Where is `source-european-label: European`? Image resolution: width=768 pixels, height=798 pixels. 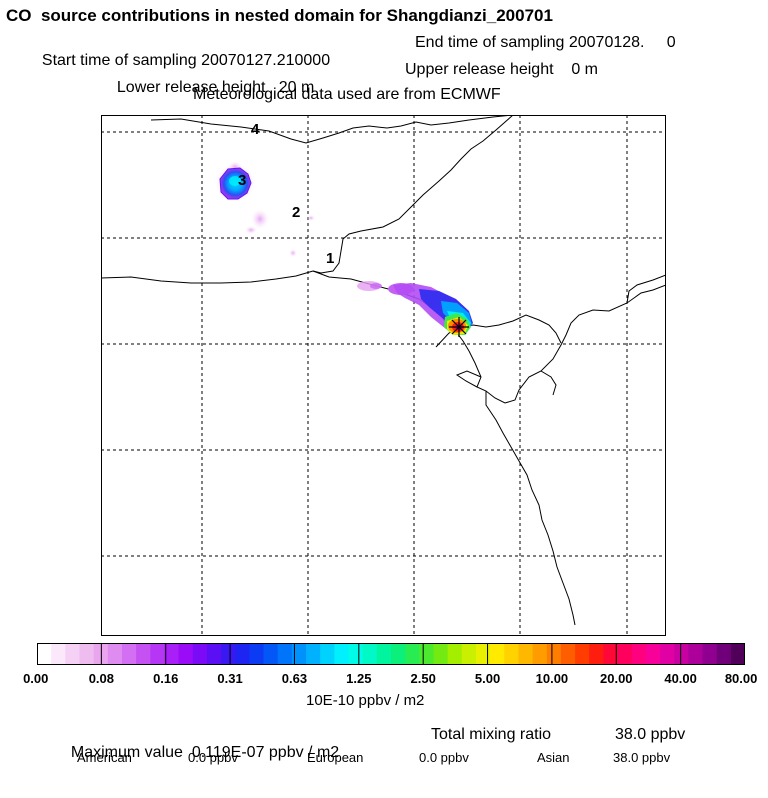 source-european-label: European is located at coordinates (335, 757).